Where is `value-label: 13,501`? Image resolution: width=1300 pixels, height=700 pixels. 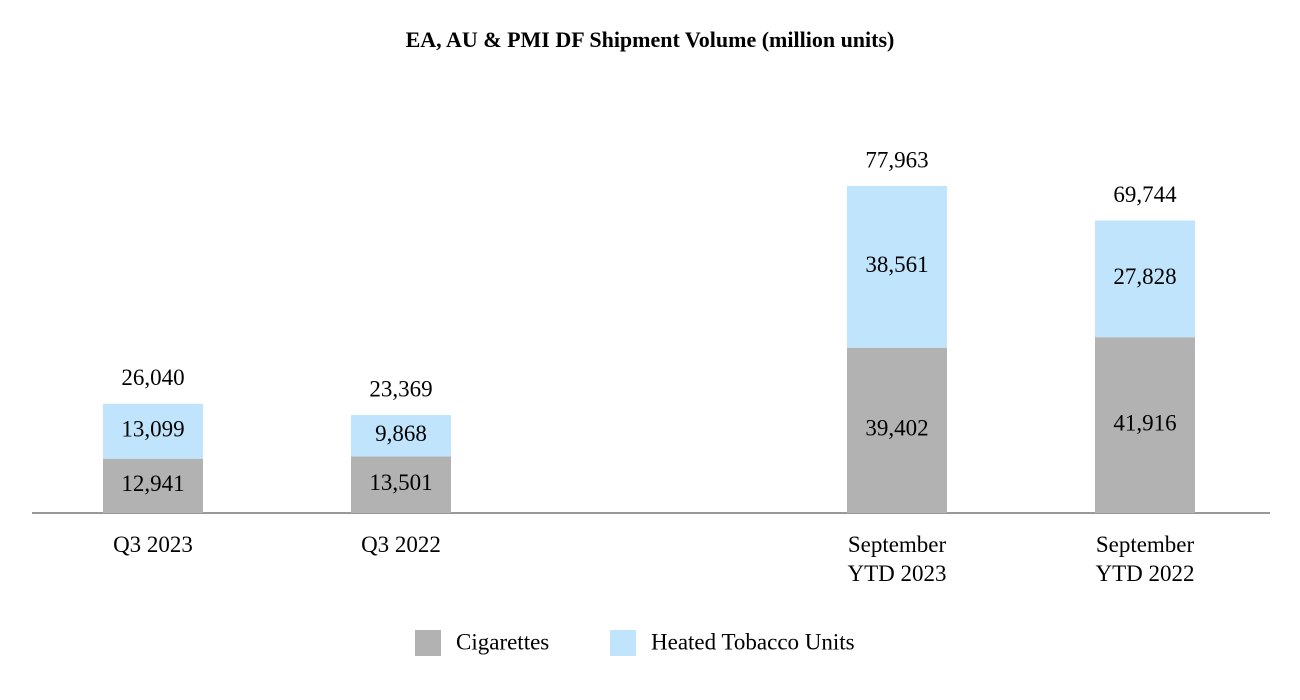 value-label: 13,501 is located at coordinates (400, 482).